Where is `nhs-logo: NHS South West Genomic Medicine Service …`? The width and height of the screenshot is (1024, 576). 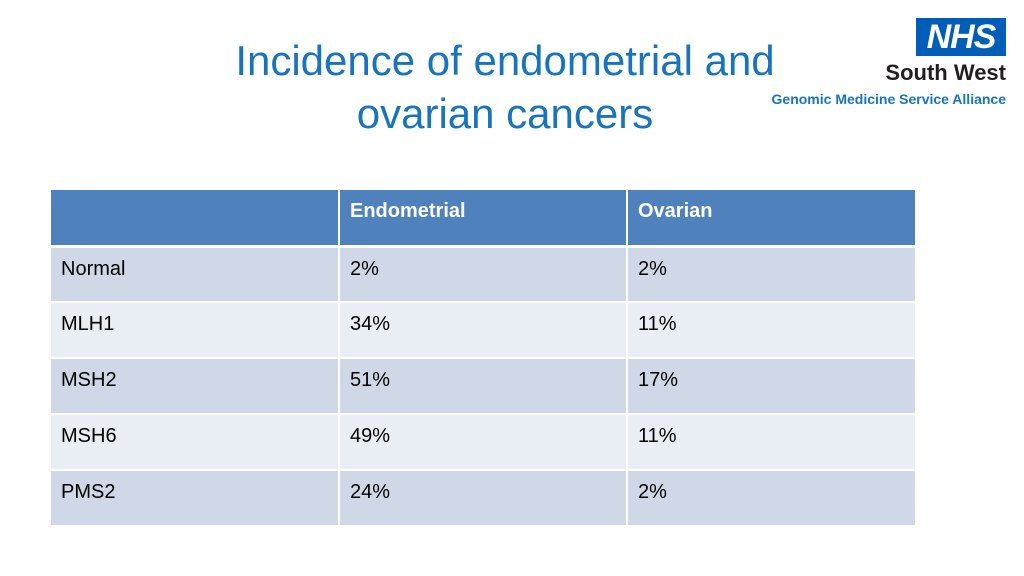
nhs-logo: NHS South West Genomic Medicine Service … is located at coordinates (866, 66).